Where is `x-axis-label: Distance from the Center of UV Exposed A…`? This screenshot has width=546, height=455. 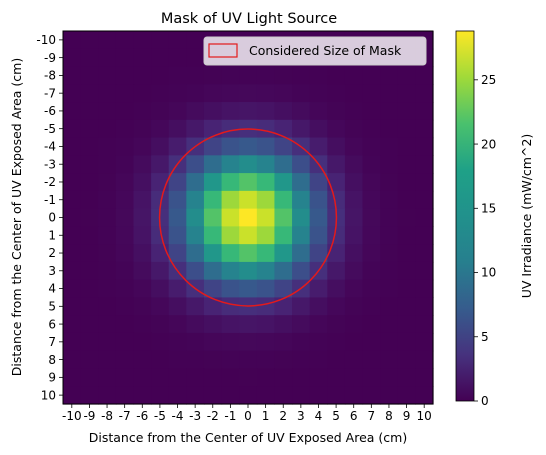 x-axis-label: Distance from the Center of UV Exposed A… is located at coordinates (248, 437).